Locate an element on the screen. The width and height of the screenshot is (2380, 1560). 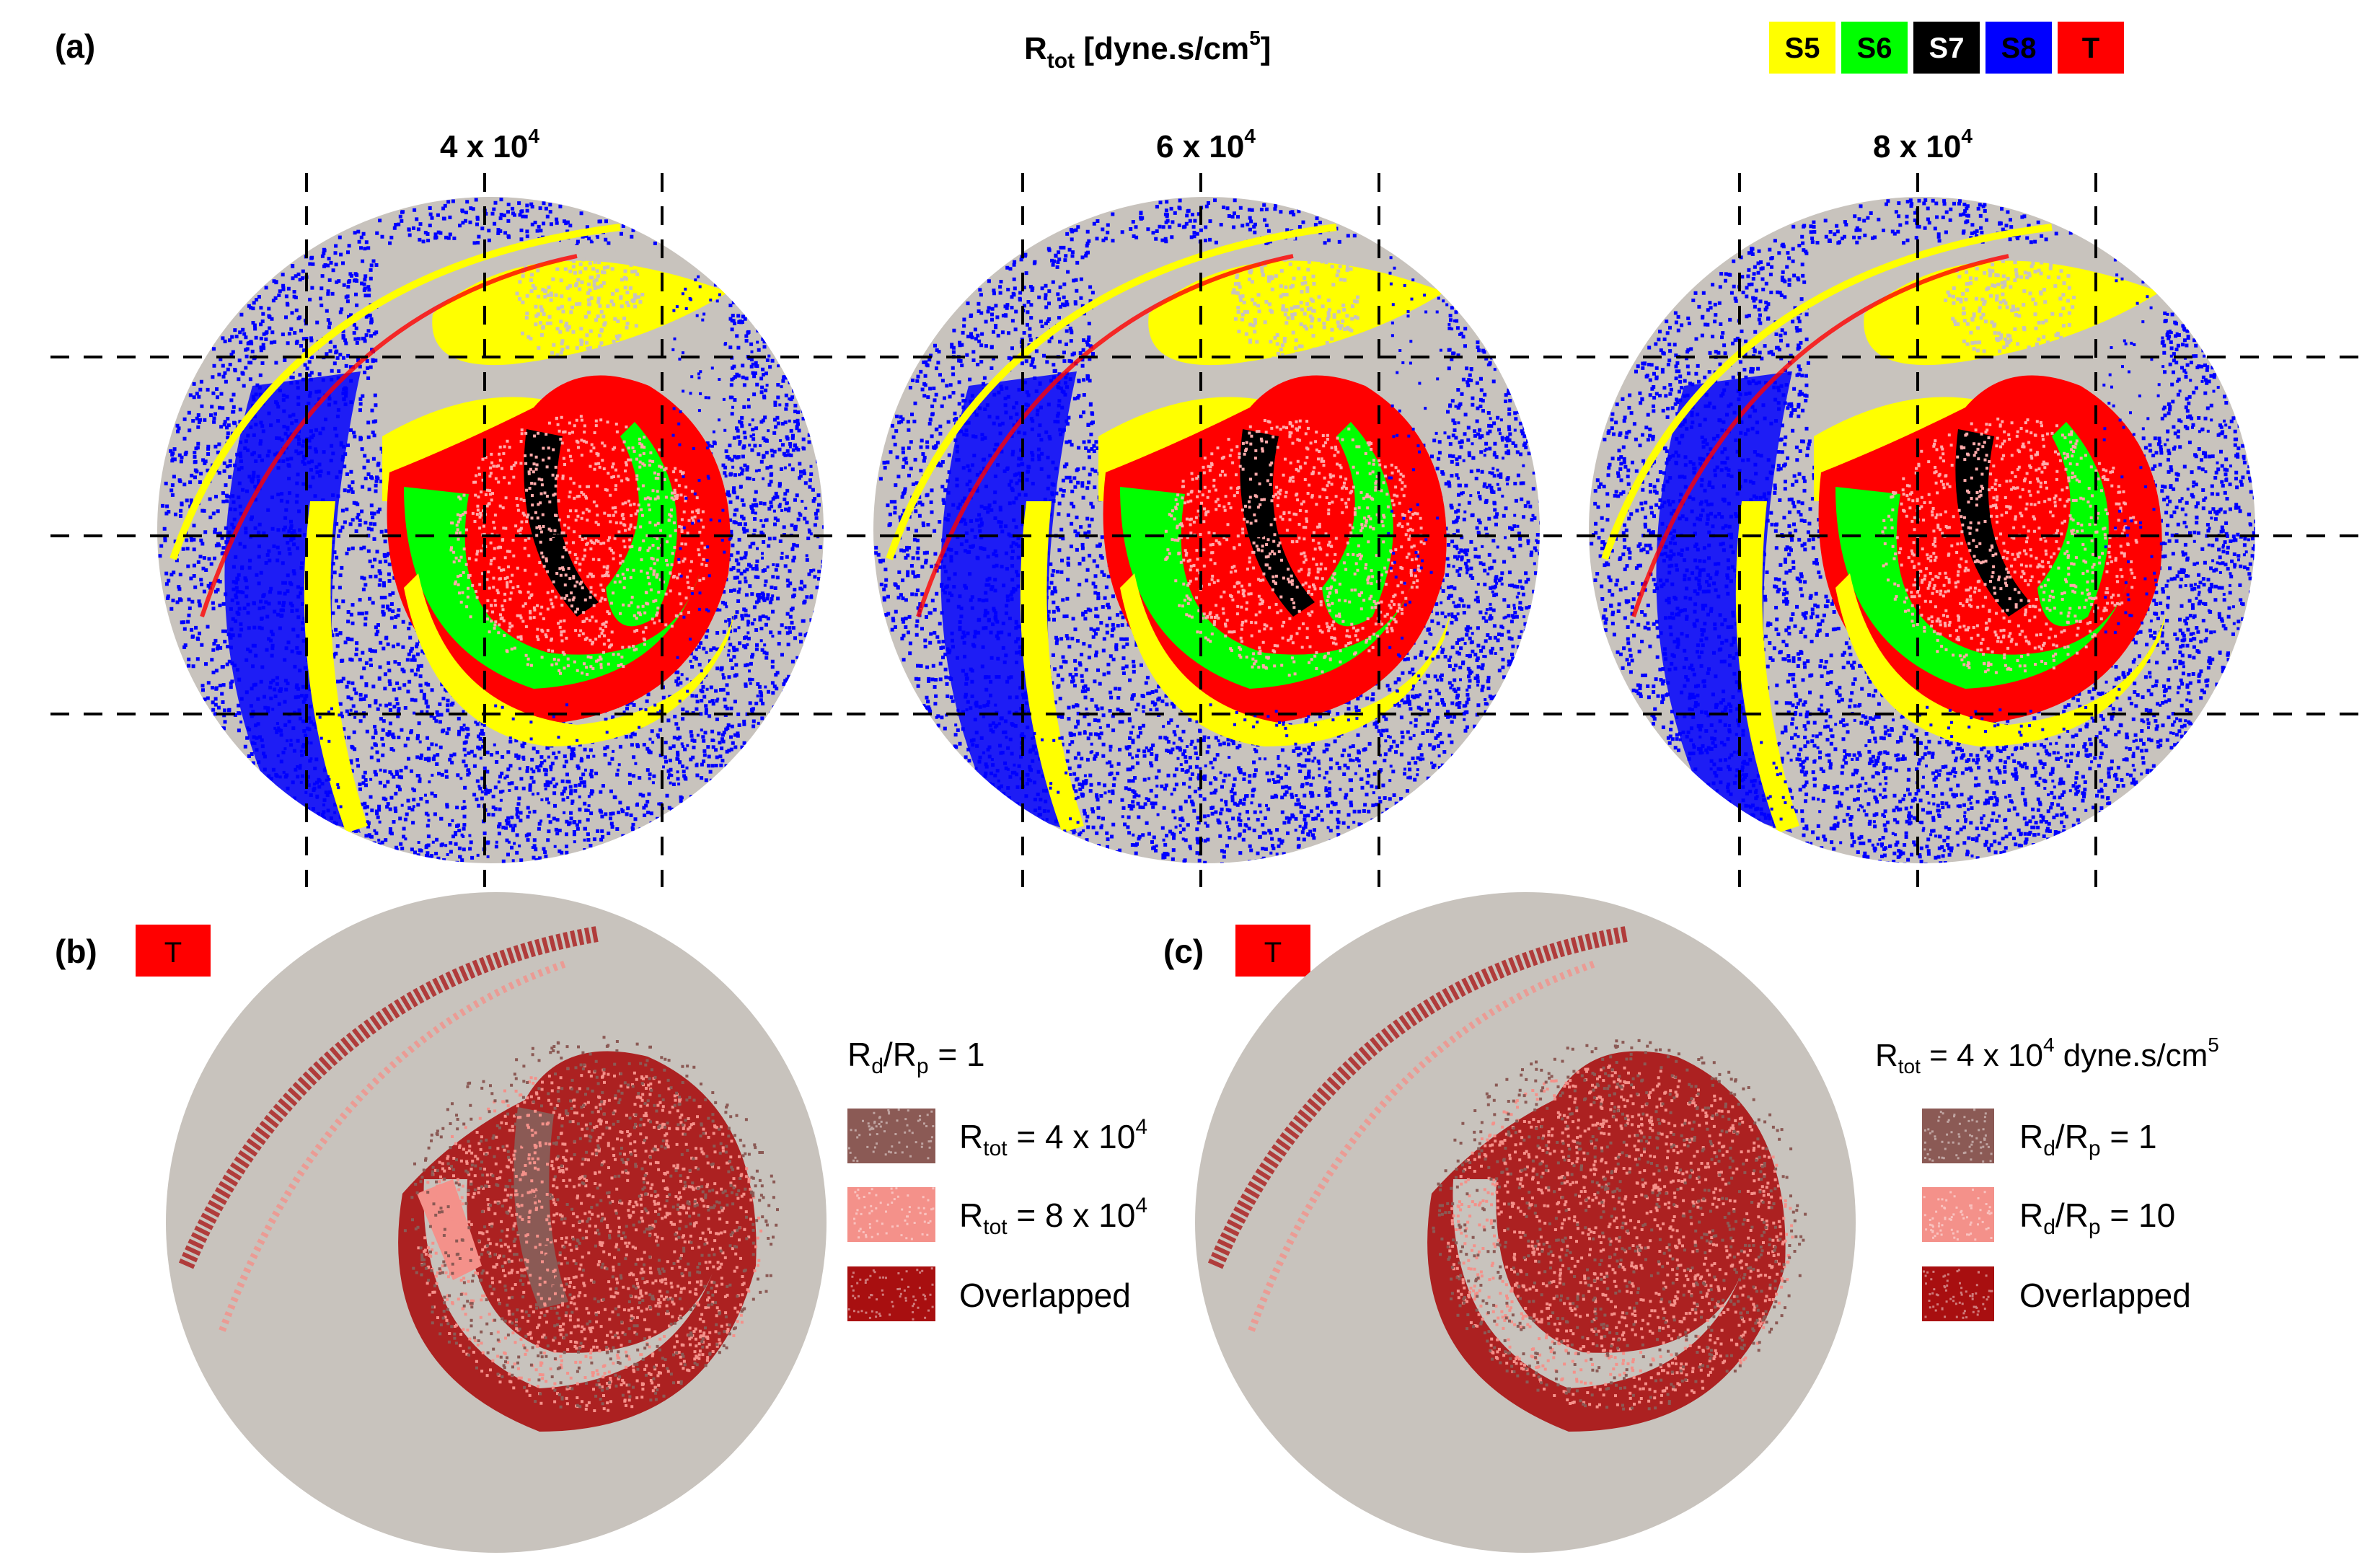
svg-text: S7 is located at coordinates (1947, 48).